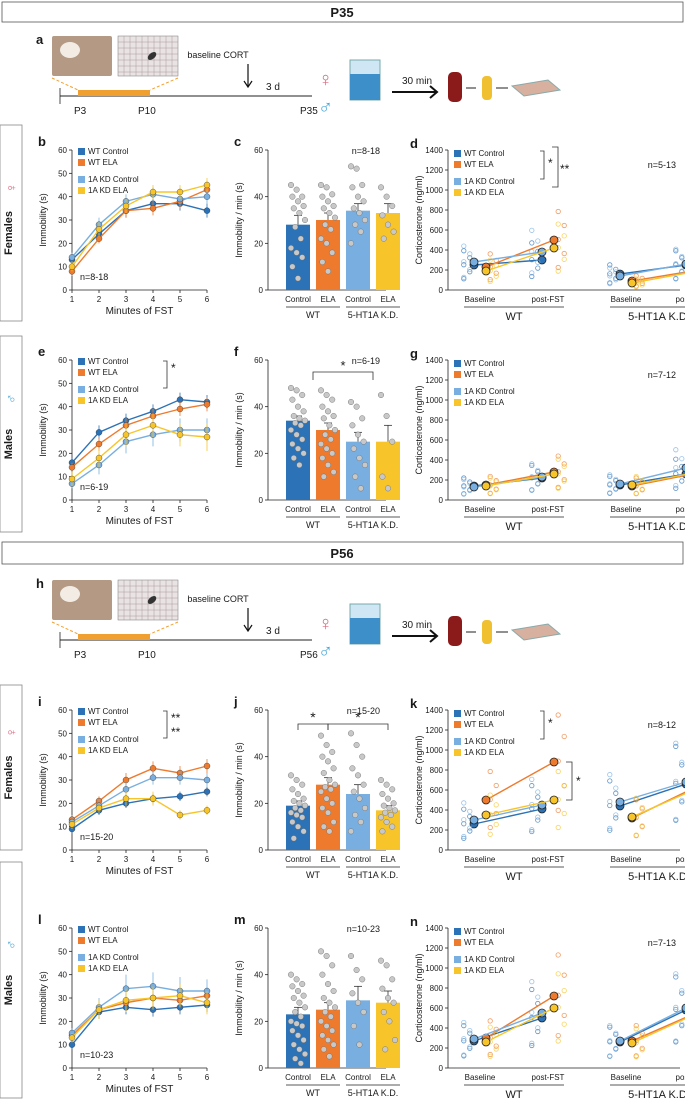  Describe the element at coordinates (62, 998) in the screenshot. I see `y-tick-label: 30` at that location.